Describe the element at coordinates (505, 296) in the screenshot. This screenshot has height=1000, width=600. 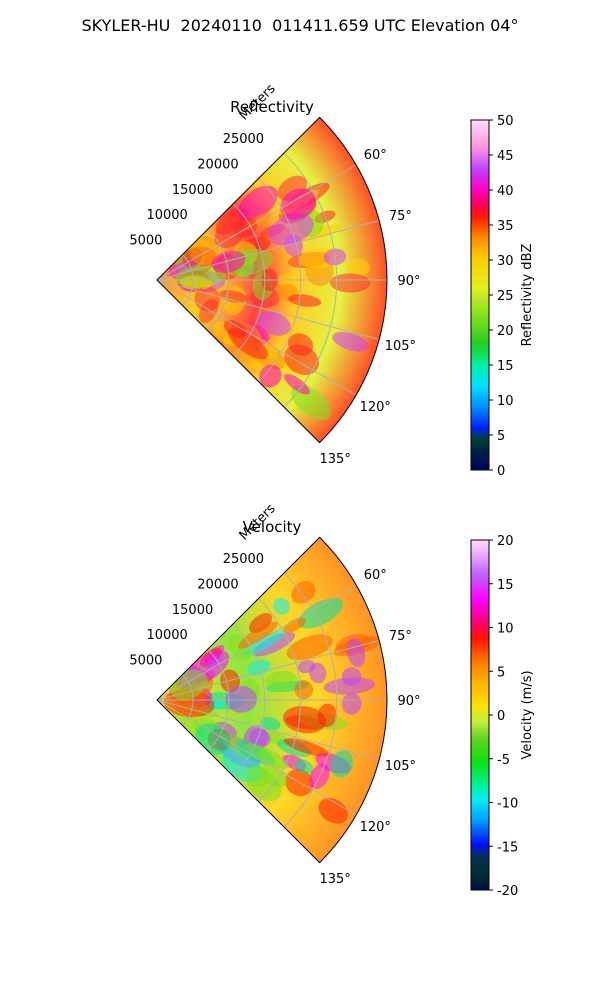
I see `colorbar-tick-label: 25` at that location.